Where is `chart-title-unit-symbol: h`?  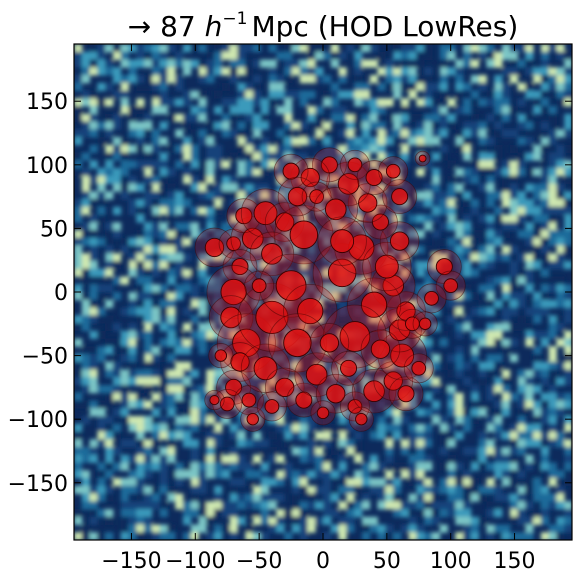
chart-title-unit-symbol: h is located at coordinates (214, 26).